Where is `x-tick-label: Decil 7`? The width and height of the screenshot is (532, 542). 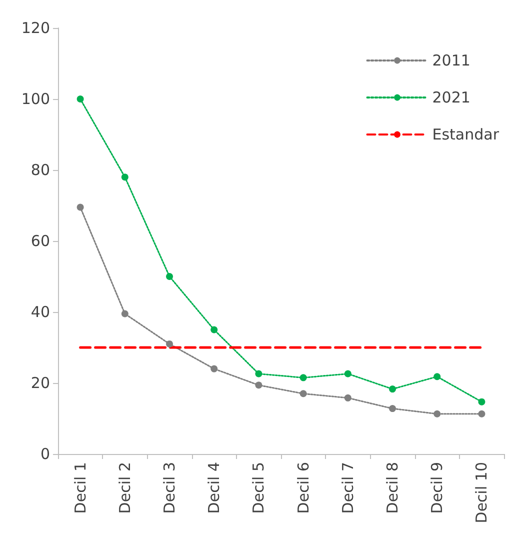 x-tick-label: Decil 7 is located at coordinates (347, 488).